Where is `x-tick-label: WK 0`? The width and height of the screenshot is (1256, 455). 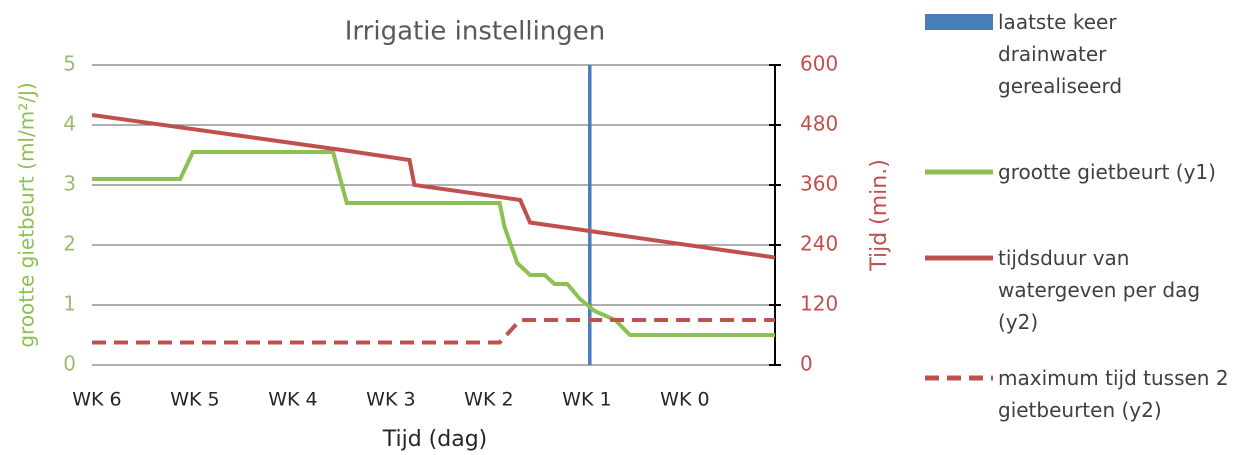
x-tick-label: WK 0 is located at coordinates (684, 400).